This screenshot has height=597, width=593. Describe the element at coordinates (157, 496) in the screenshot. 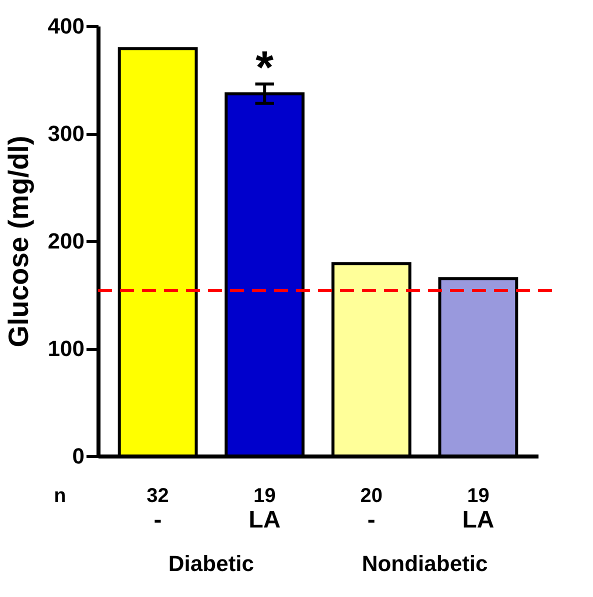

I see `text: 32` at that location.